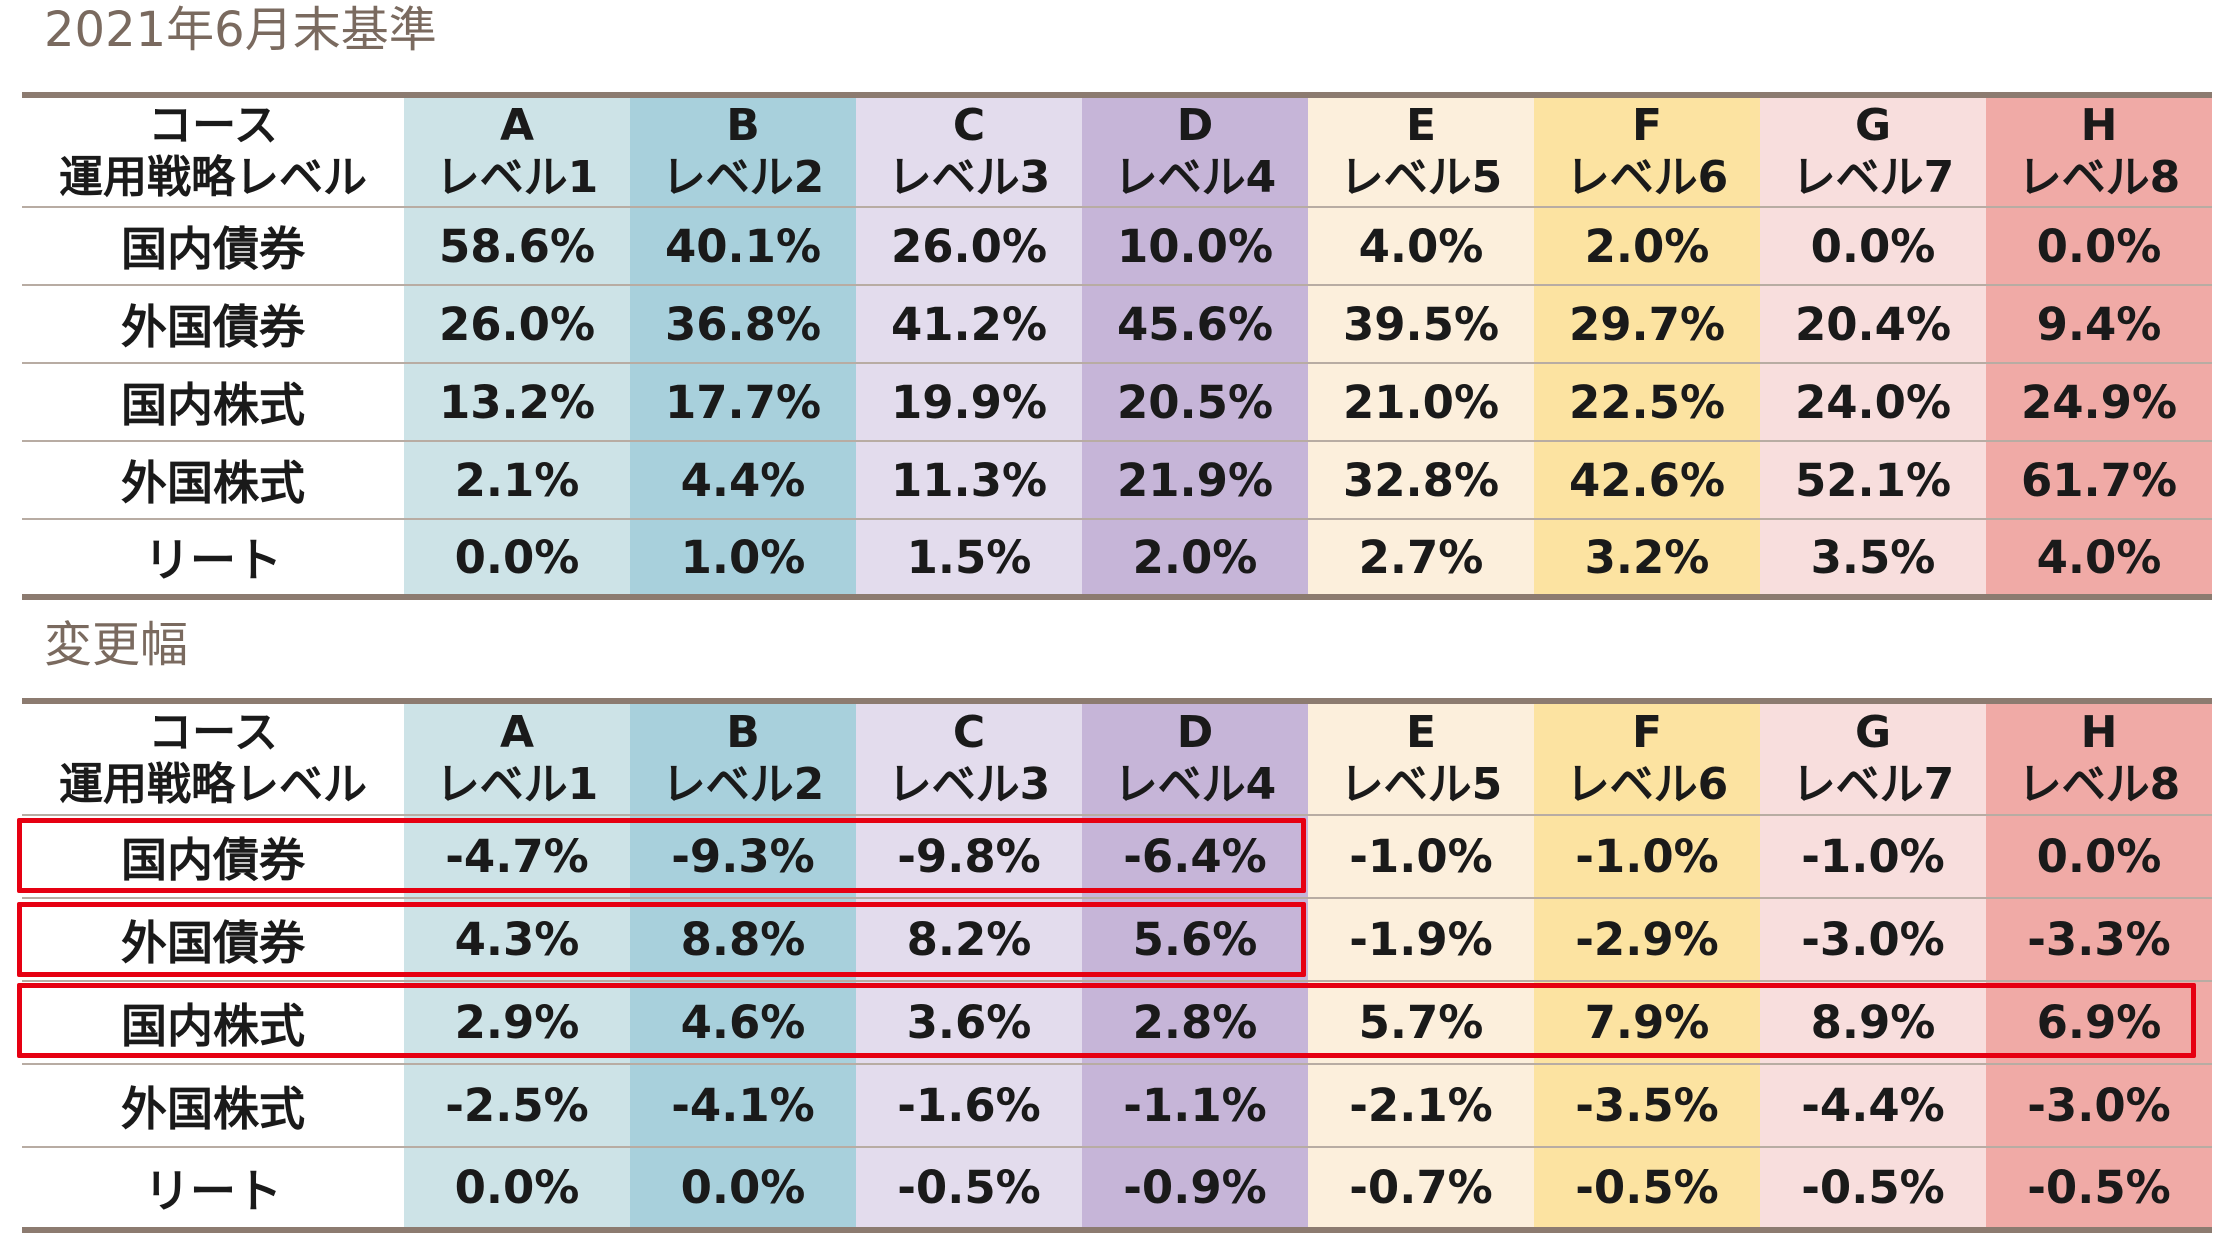 The width and height of the screenshot is (2233, 1248). I want to click on table-cell: 29.7%, so click(1647, 323).